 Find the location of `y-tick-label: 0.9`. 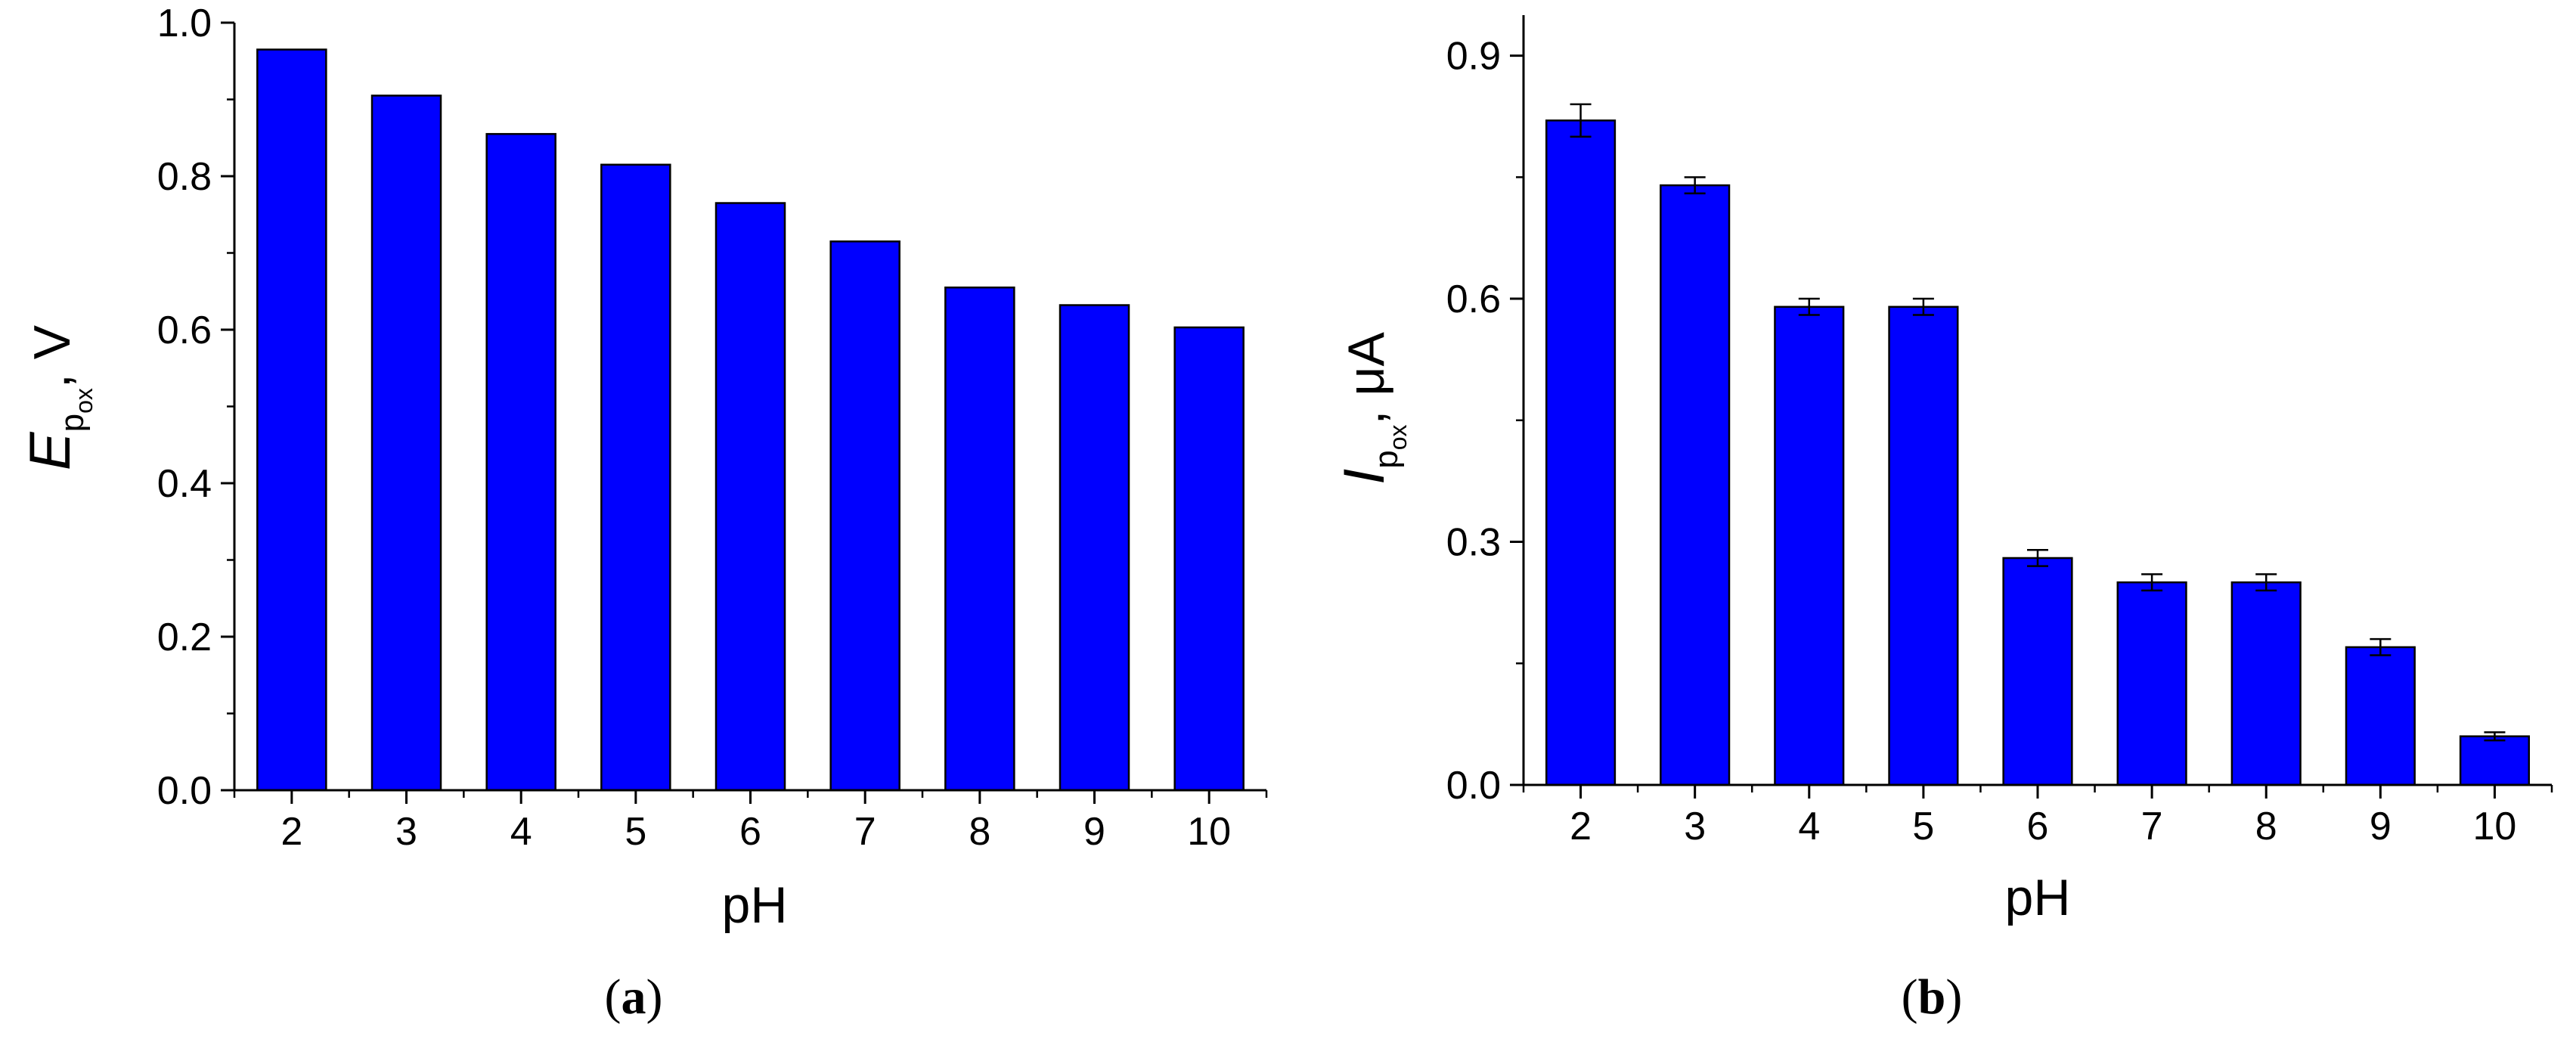

y-tick-label: 0.9 is located at coordinates (1473, 57).